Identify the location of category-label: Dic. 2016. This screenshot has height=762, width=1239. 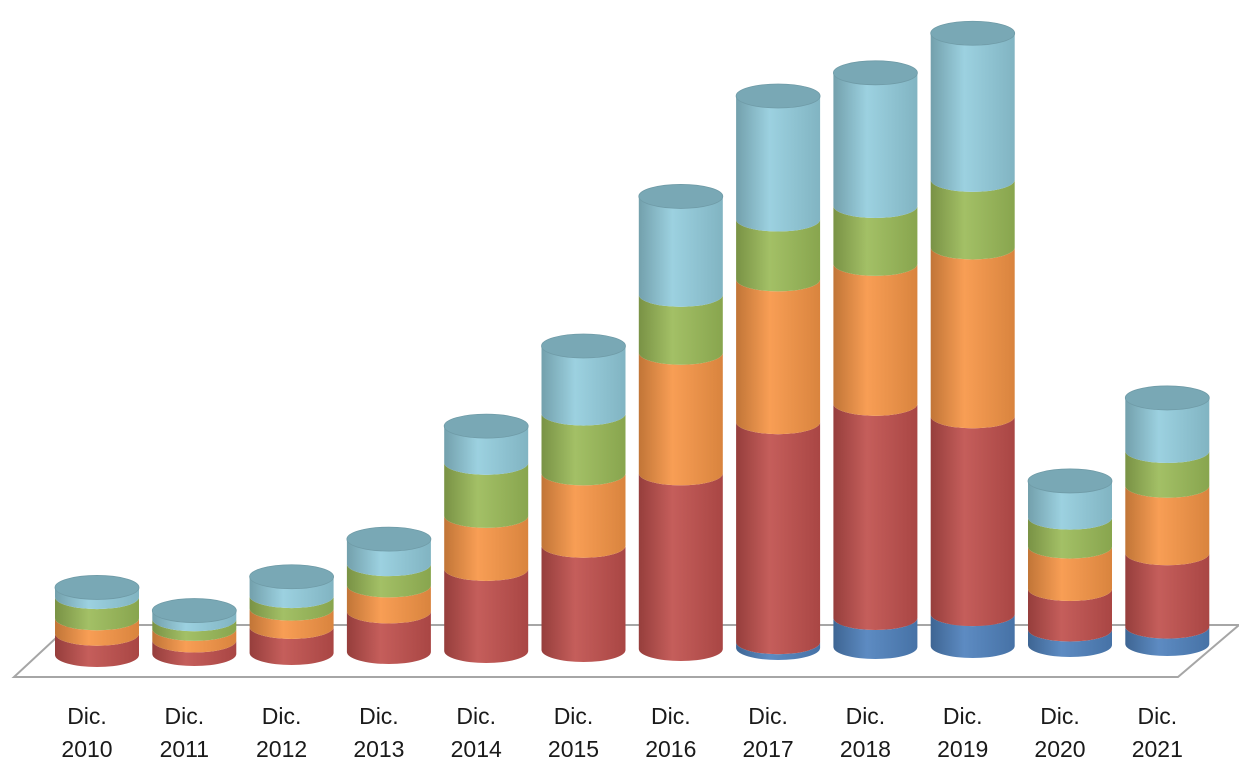
(670, 732).